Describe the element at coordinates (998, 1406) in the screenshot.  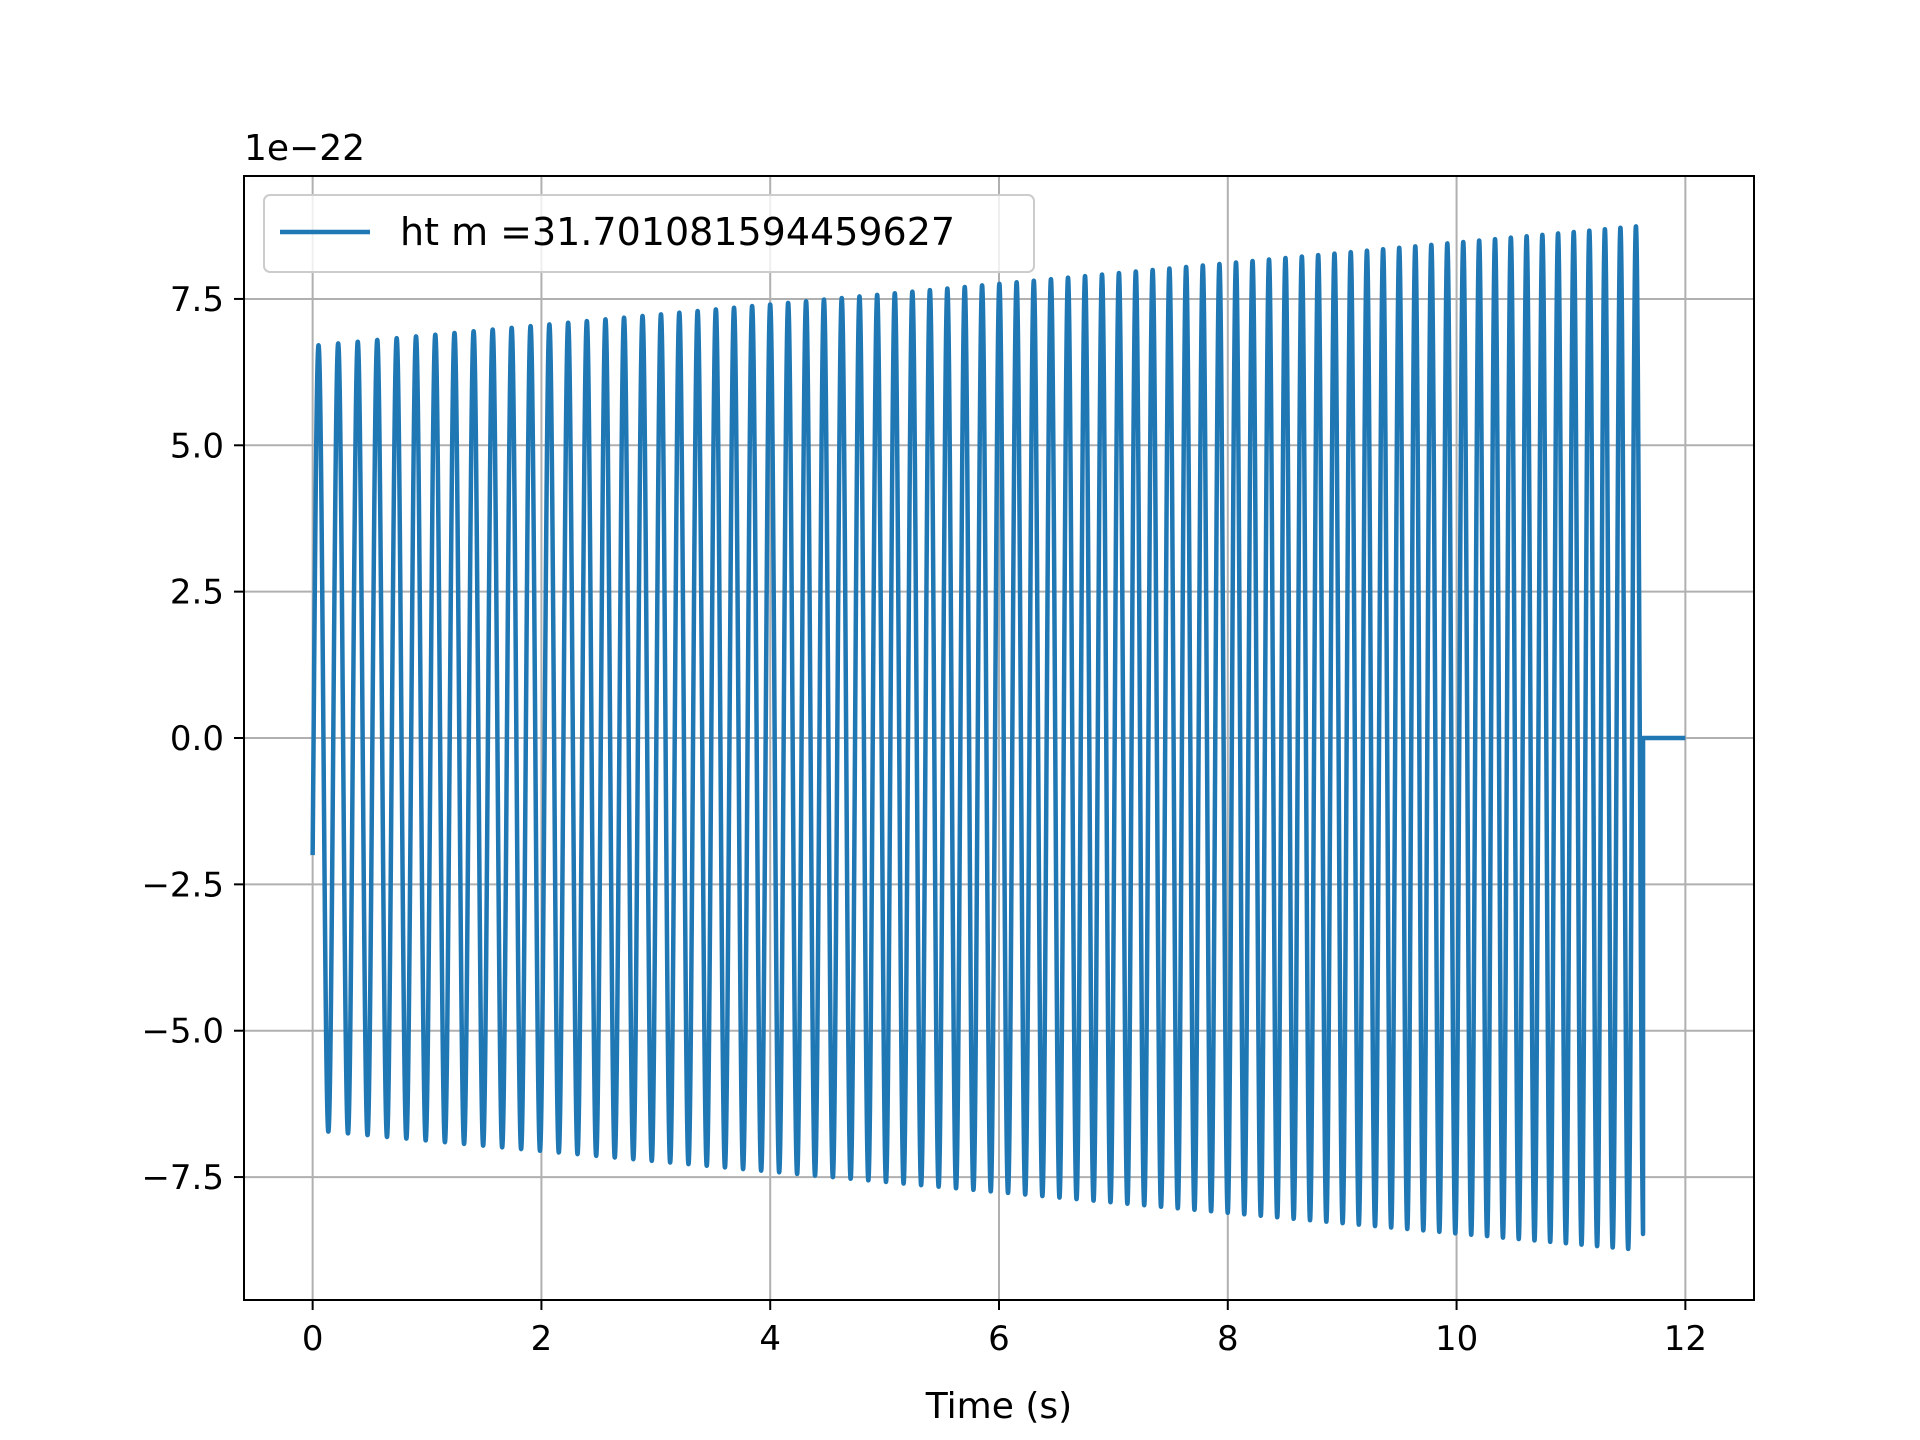
I see `x-axis-label: Time (s)` at that location.